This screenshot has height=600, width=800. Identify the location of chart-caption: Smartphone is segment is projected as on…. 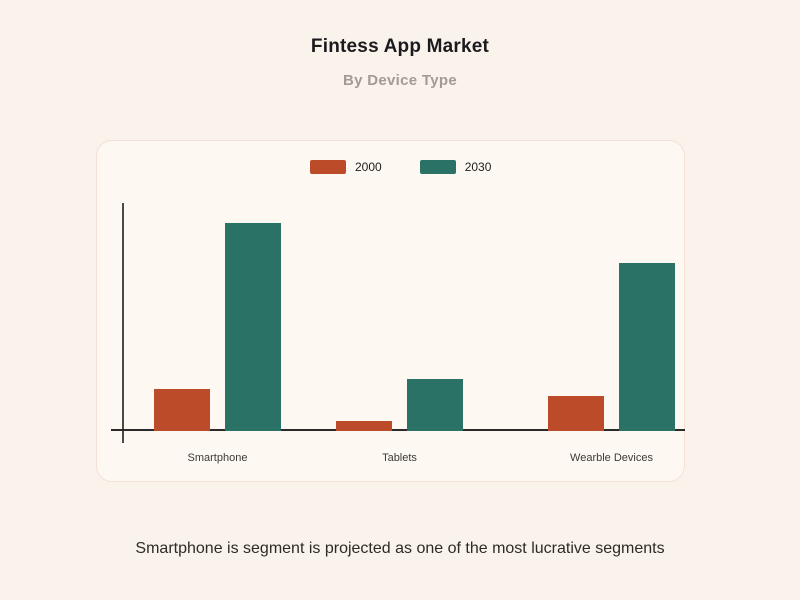
(400, 548).